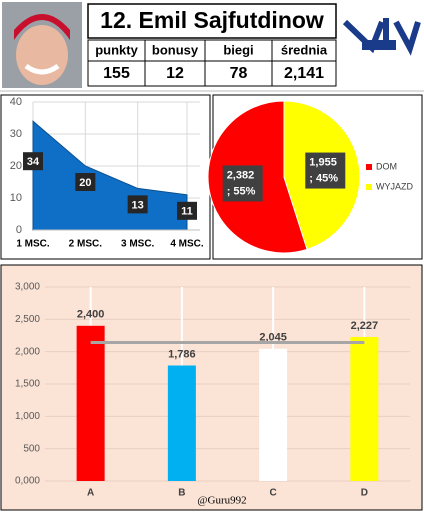 This screenshot has height=512, width=424. I want to click on x-tick-label: A, so click(90, 493).